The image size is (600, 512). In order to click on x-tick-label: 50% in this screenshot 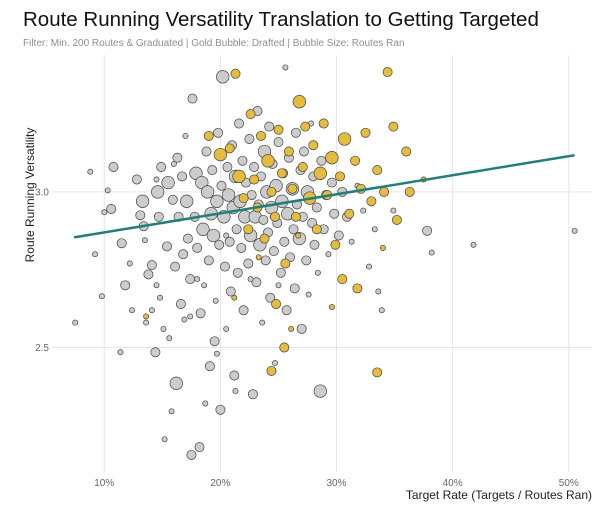, I will do `click(569, 483)`.